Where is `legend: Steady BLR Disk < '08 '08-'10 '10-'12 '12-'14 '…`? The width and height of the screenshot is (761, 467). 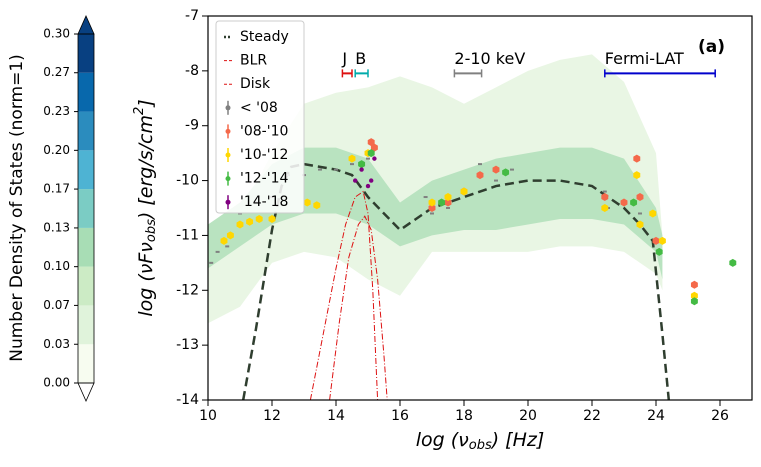
legend: Steady BLR Disk < '08 '08-'10 '10-'12 '12-'14 '… is located at coordinates (260, 117).